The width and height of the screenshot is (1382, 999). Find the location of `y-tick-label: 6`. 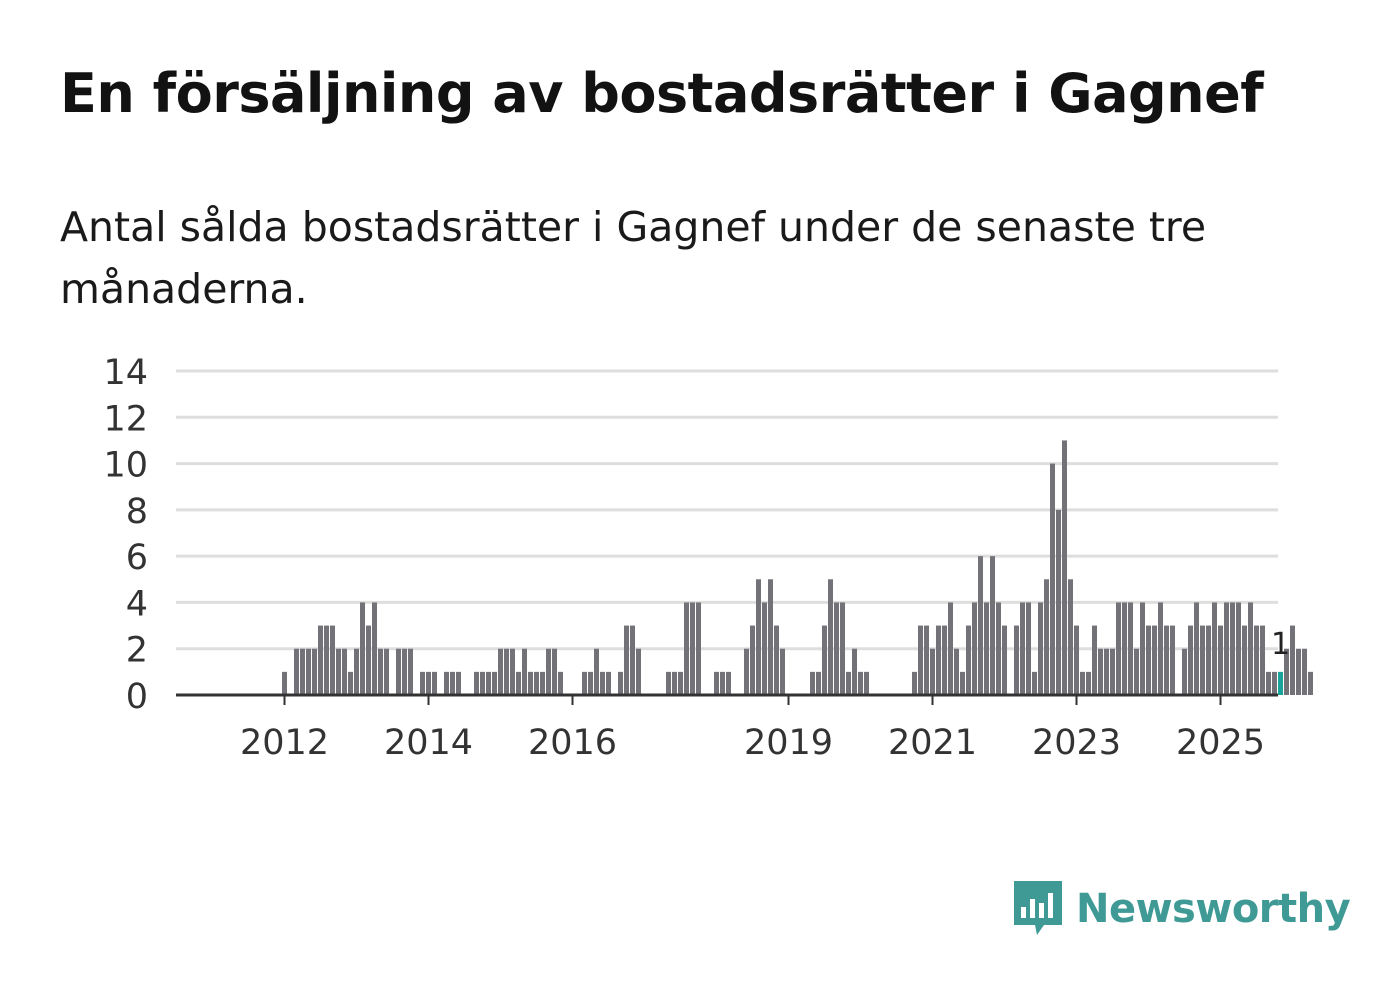

y-tick-label: 6 is located at coordinates (137, 558).